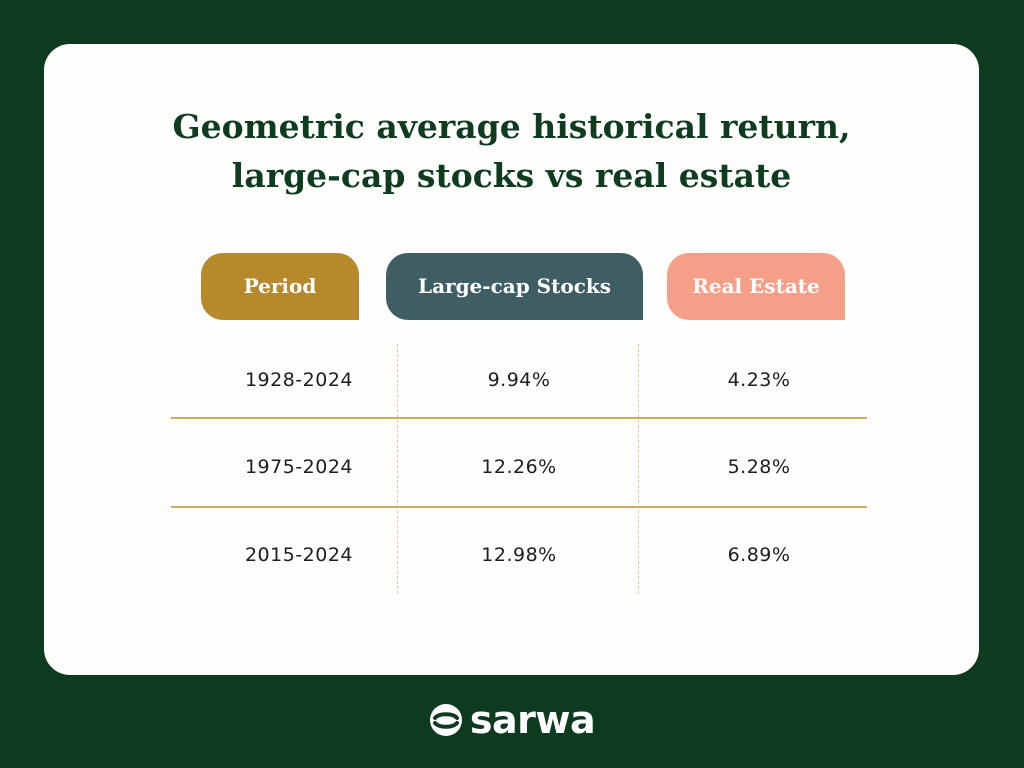 Image resolution: width=1024 pixels, height=768 pixels. Describe the element at coordinates (299, 380) in the screenshot. I see `period-cell: 1928-2024` at that location.